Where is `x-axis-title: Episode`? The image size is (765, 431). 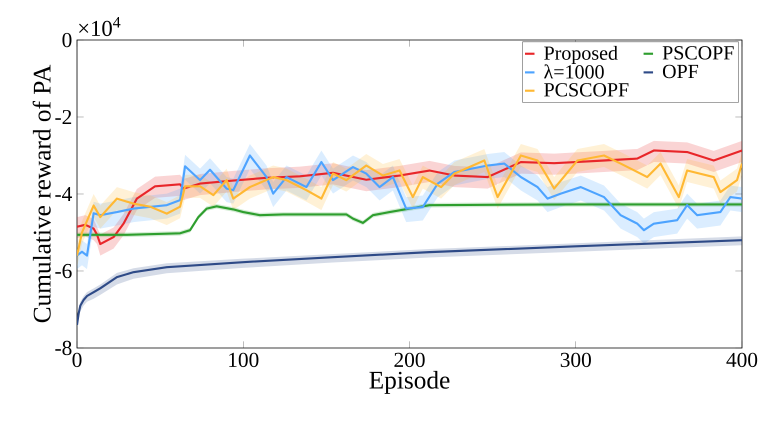 x-axis-title: Episode is located at coordinates (409, 382).